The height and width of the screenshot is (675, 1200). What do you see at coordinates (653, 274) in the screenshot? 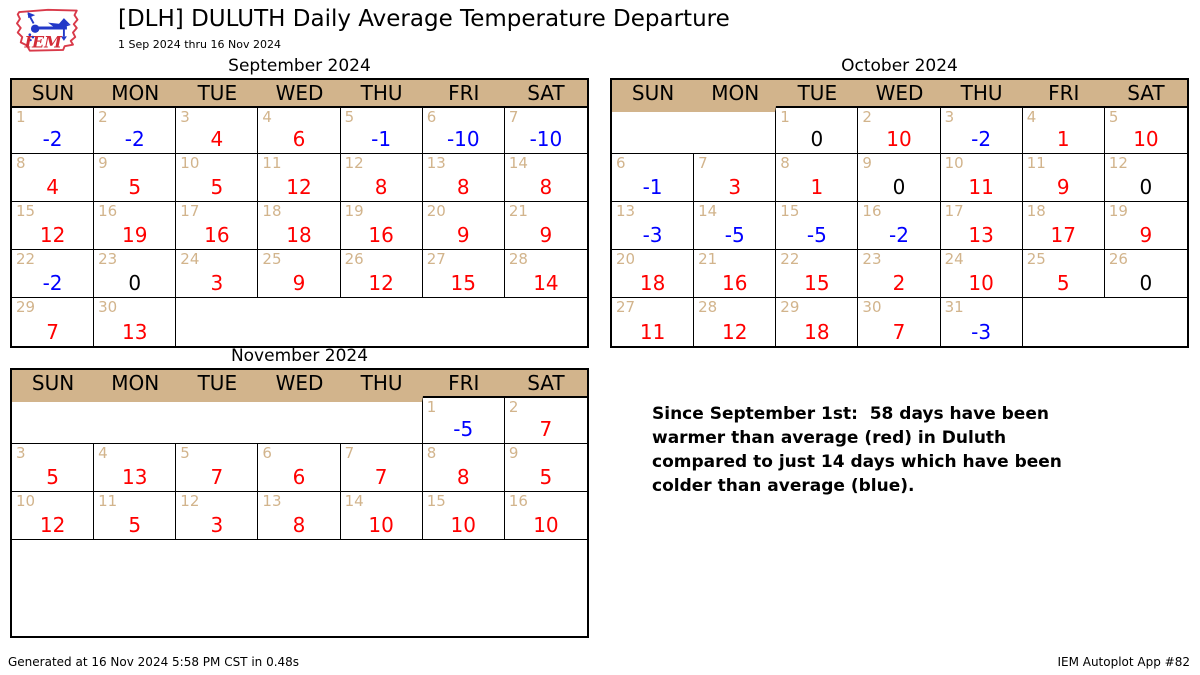
I see `day-cell: 20 18` at bounding box center [653, 274].